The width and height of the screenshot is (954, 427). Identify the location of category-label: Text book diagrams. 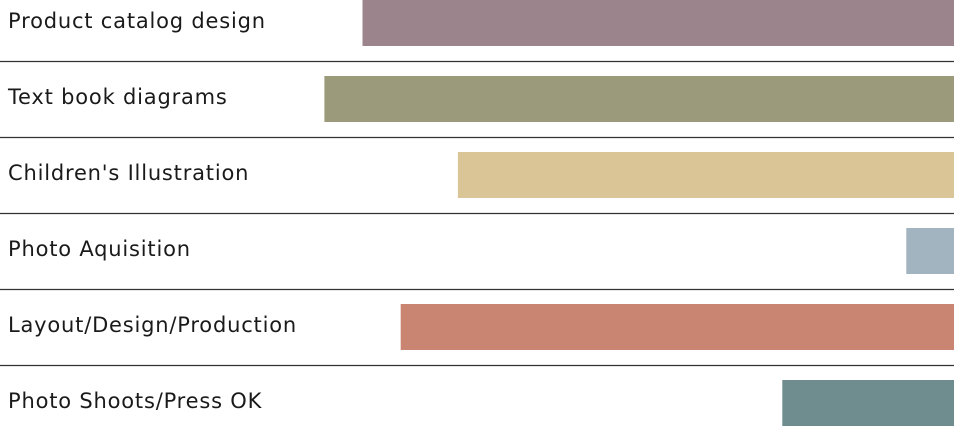
(117, 97).